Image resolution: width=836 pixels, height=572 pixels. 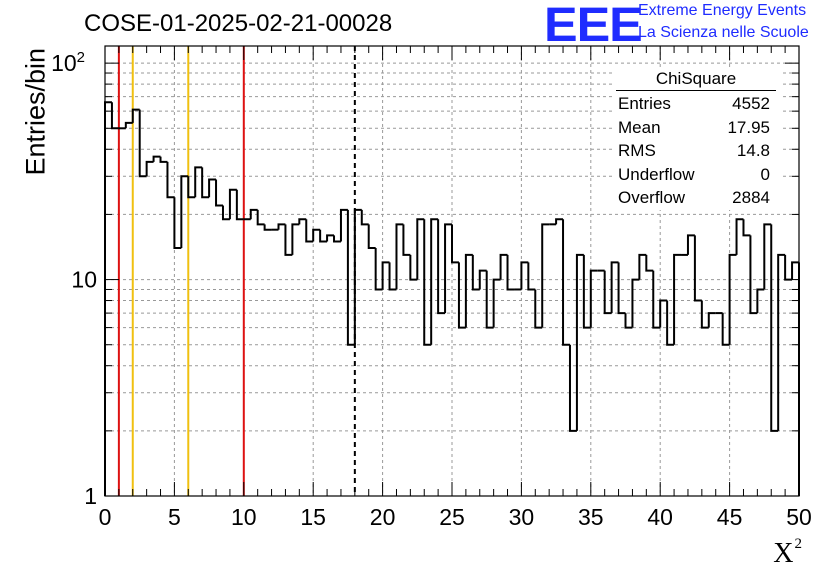 I want to click on x-tick-label: 40, so click(x=660, y=517).